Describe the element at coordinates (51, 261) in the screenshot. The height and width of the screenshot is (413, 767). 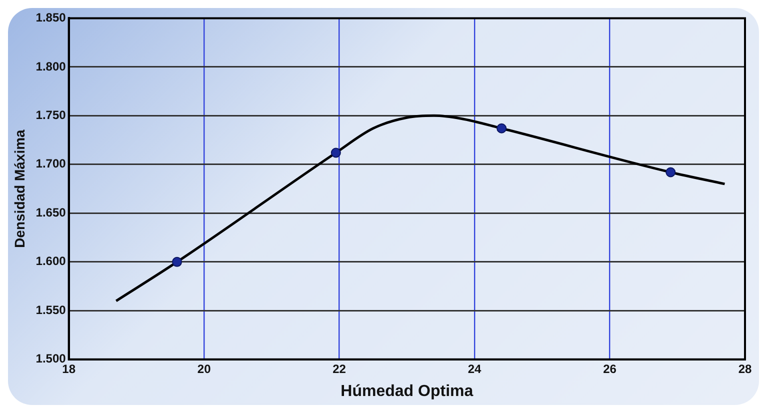
I see `y-tick-label: 1.600` at that location.